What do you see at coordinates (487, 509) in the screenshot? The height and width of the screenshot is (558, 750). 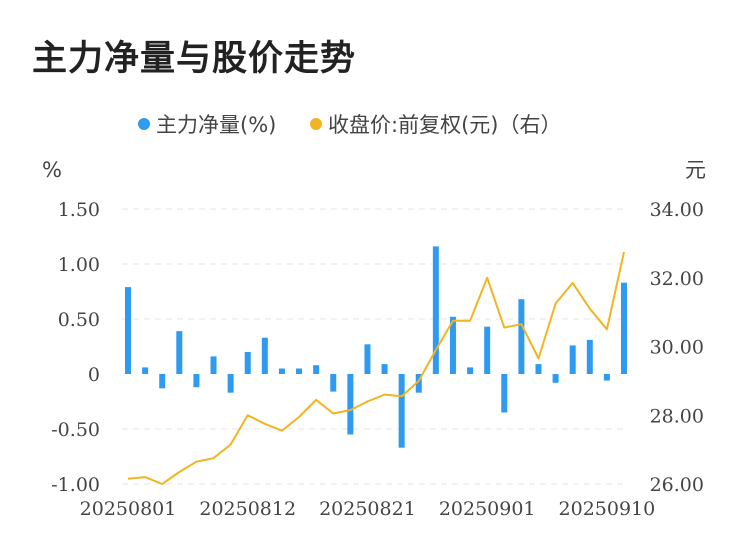 I see `x-tick-label: 20250901` at bounding box center [487, 509].